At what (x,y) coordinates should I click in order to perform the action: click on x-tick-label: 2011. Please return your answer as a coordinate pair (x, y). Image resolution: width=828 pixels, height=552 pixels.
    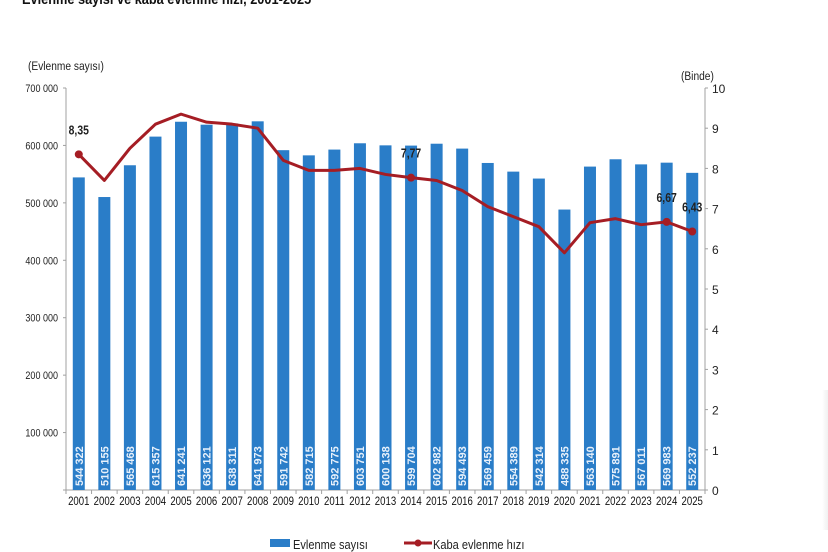
    Looking at the image, I should click on (334, 501).